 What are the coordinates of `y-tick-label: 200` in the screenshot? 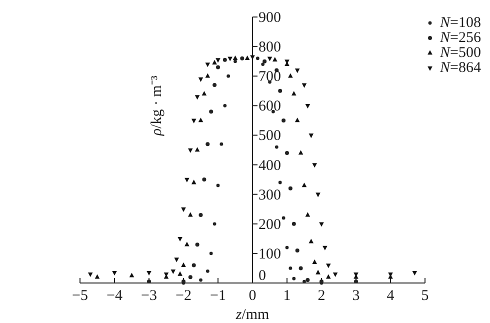 It's located at (269, 224).